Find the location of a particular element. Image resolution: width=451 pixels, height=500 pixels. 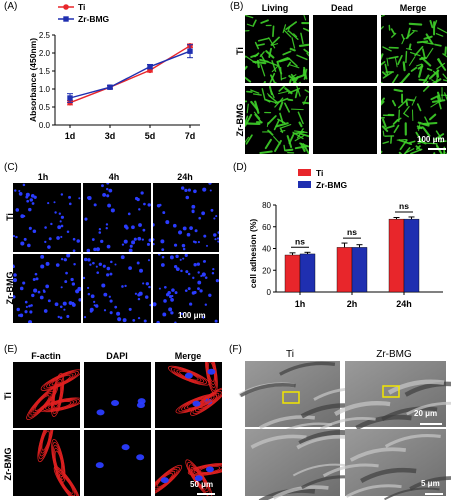

y-axis-label: Absorbance (450nm) is located at coordinates (33, 80).